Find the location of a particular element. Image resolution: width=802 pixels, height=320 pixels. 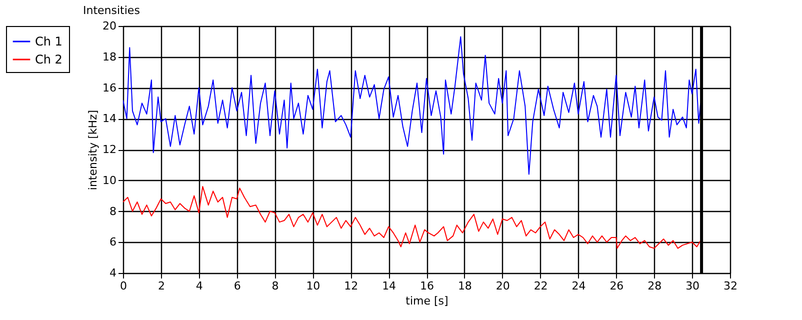

y-tick-label: 20 is located at coordinates (109, 26).